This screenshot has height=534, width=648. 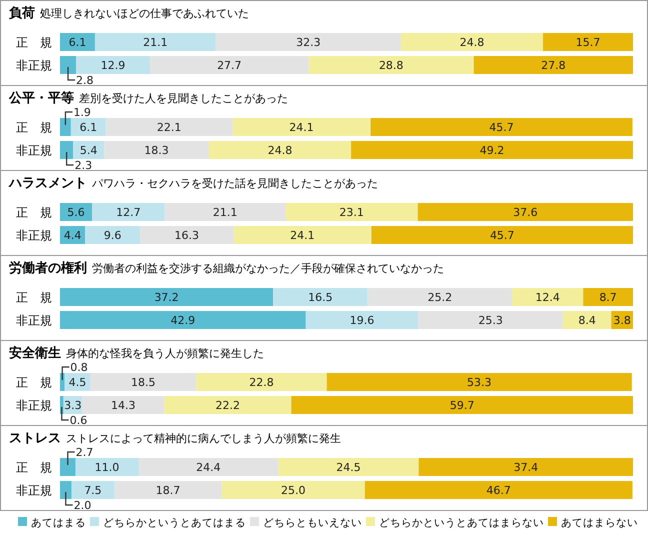 I want to click on data-label: 19.6, so click(x=362, y=320).